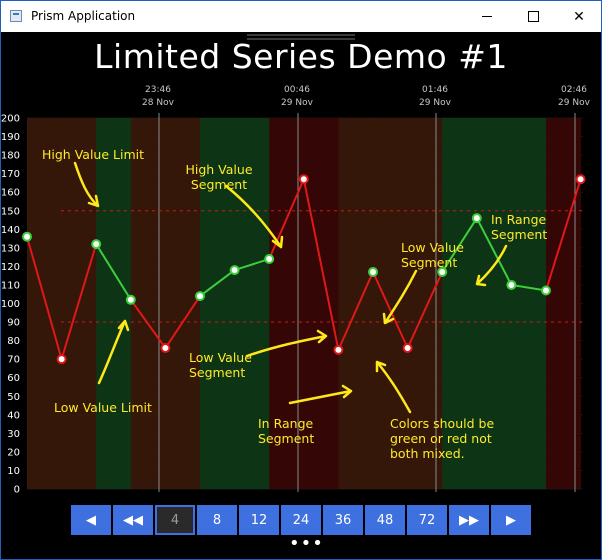  Describe the element at coordinates (13, 471) in the screenshot. I see `y-tick-label: 10` at that location.